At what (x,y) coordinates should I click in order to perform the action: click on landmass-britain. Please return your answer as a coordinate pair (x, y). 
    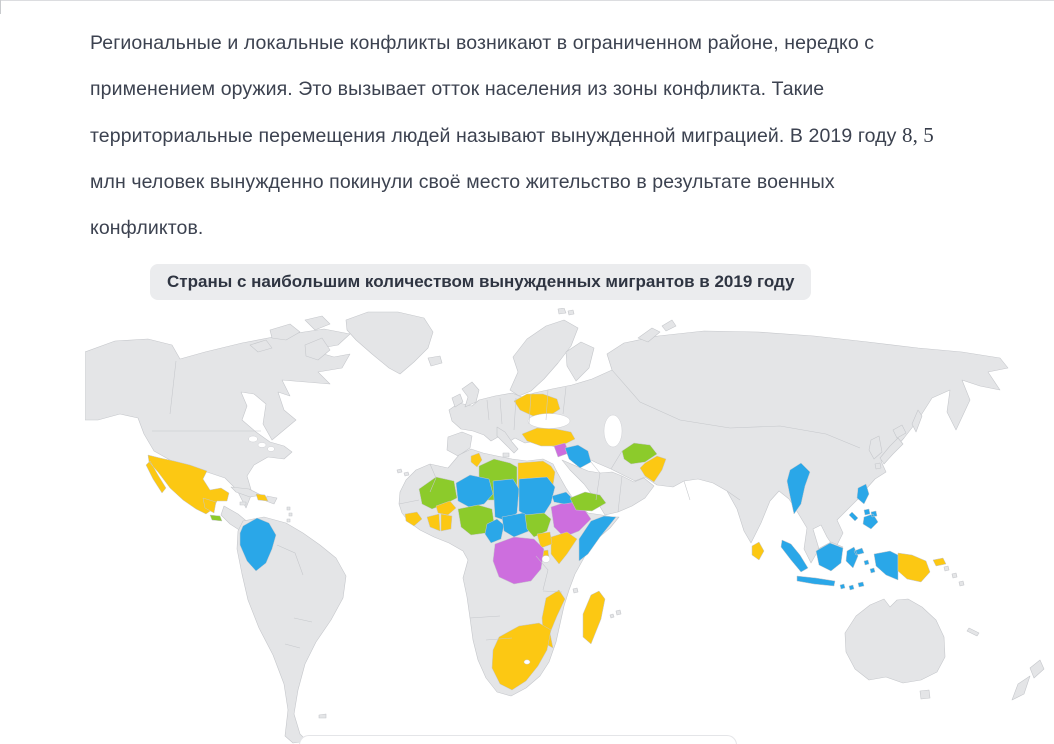
    Looking at the image, I should click on (470, 394).